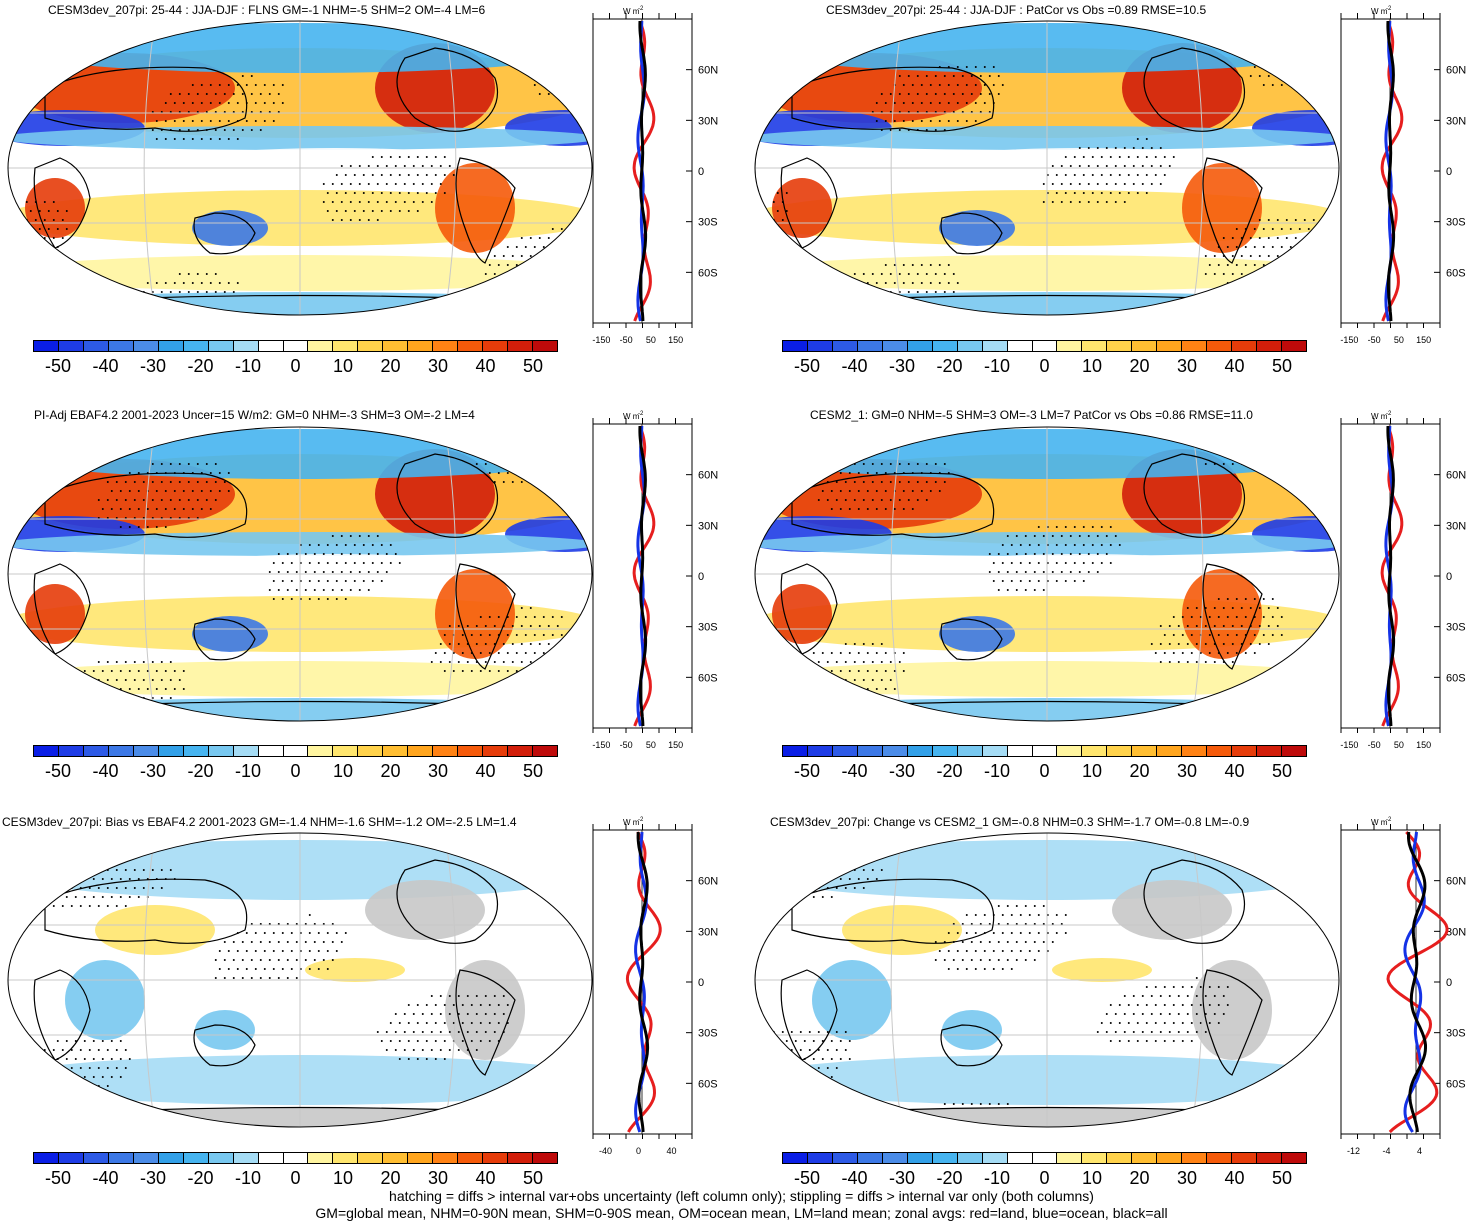 The height and width of the screenshot is (1221, 1483). Describe the element at coordinates (105, 1000) in the screenshot. I see `field-region` at that location.